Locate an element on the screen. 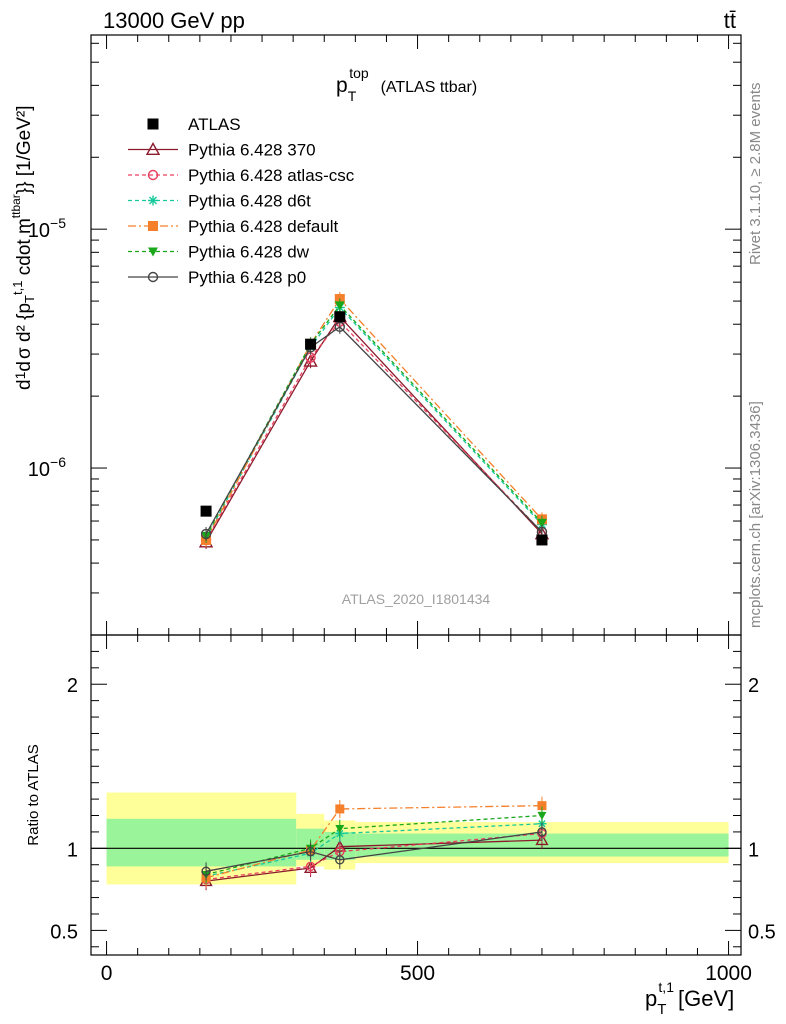  legend-entry: Pythia 6.428 atlas-csc is located at coordinates (241, 175).